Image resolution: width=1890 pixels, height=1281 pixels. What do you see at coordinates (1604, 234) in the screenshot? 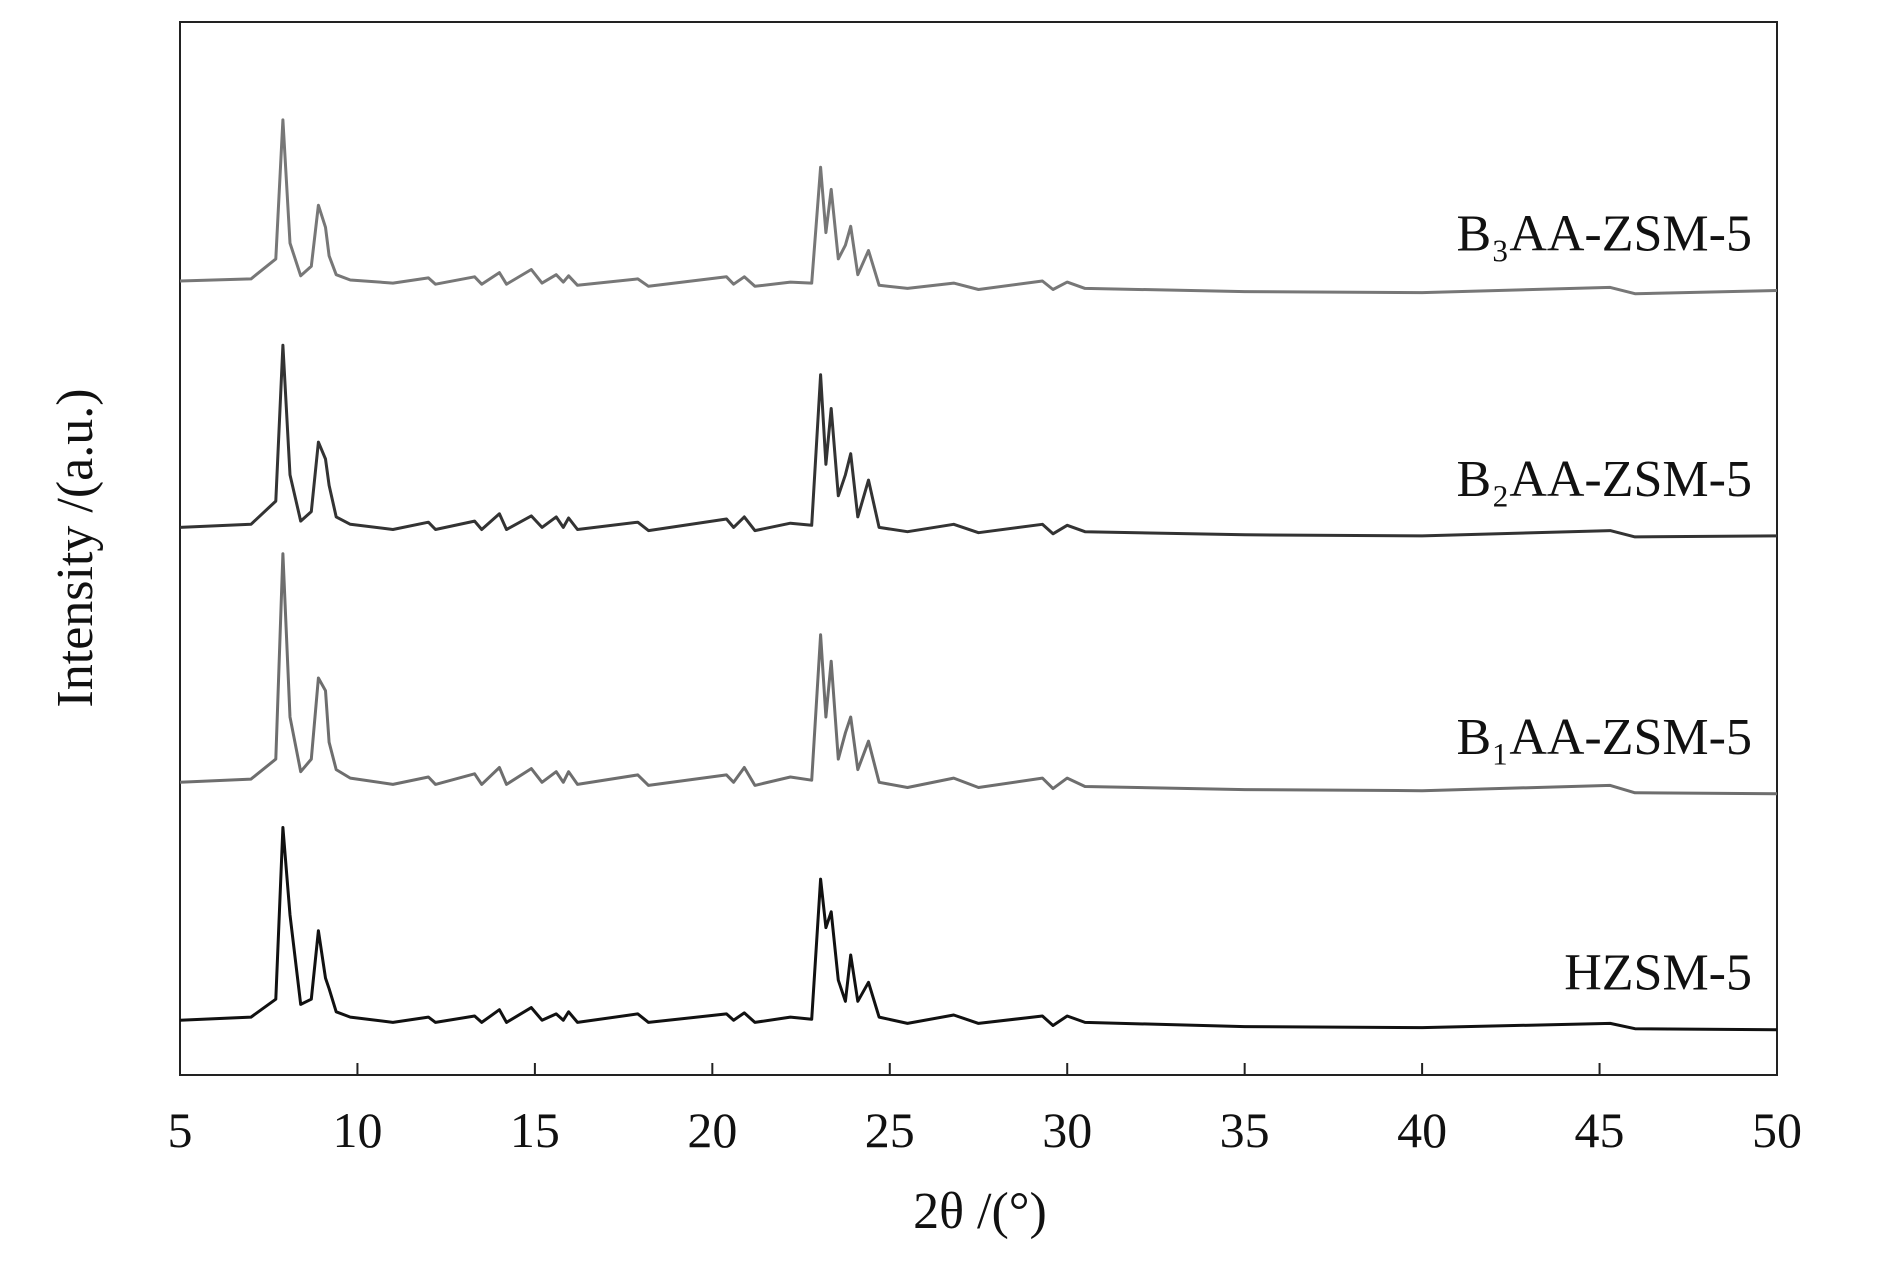
I see `series-label: B₃AA-ZSM-5` at bounding box center [1604, 234].